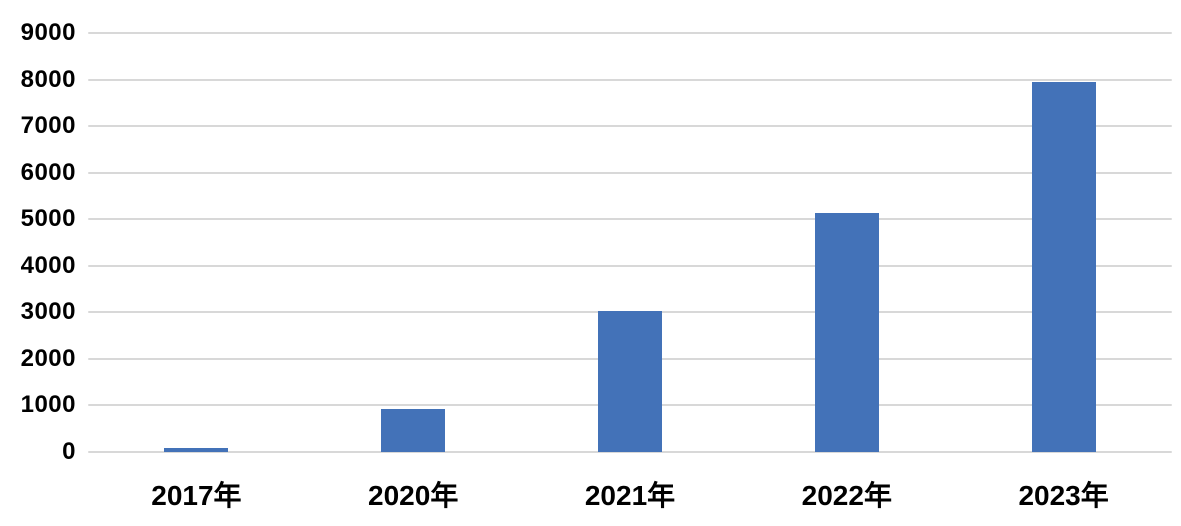 The width and height of the screenshot is (1181, 526). I want to click on x-tick-label: 2021年, so click(630, 495).